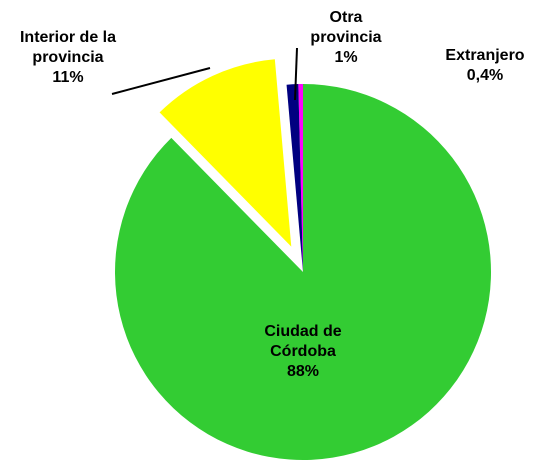 This screenshot has width=536, height=462. Describe the element at coordinates (485, 66) in the screenshot. I see `slice-label: Extranjero 0,4%` at that location.